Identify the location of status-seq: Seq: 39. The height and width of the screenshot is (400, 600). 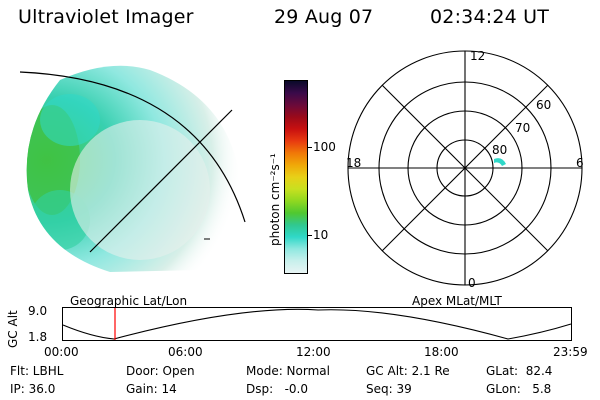
(389, 389).